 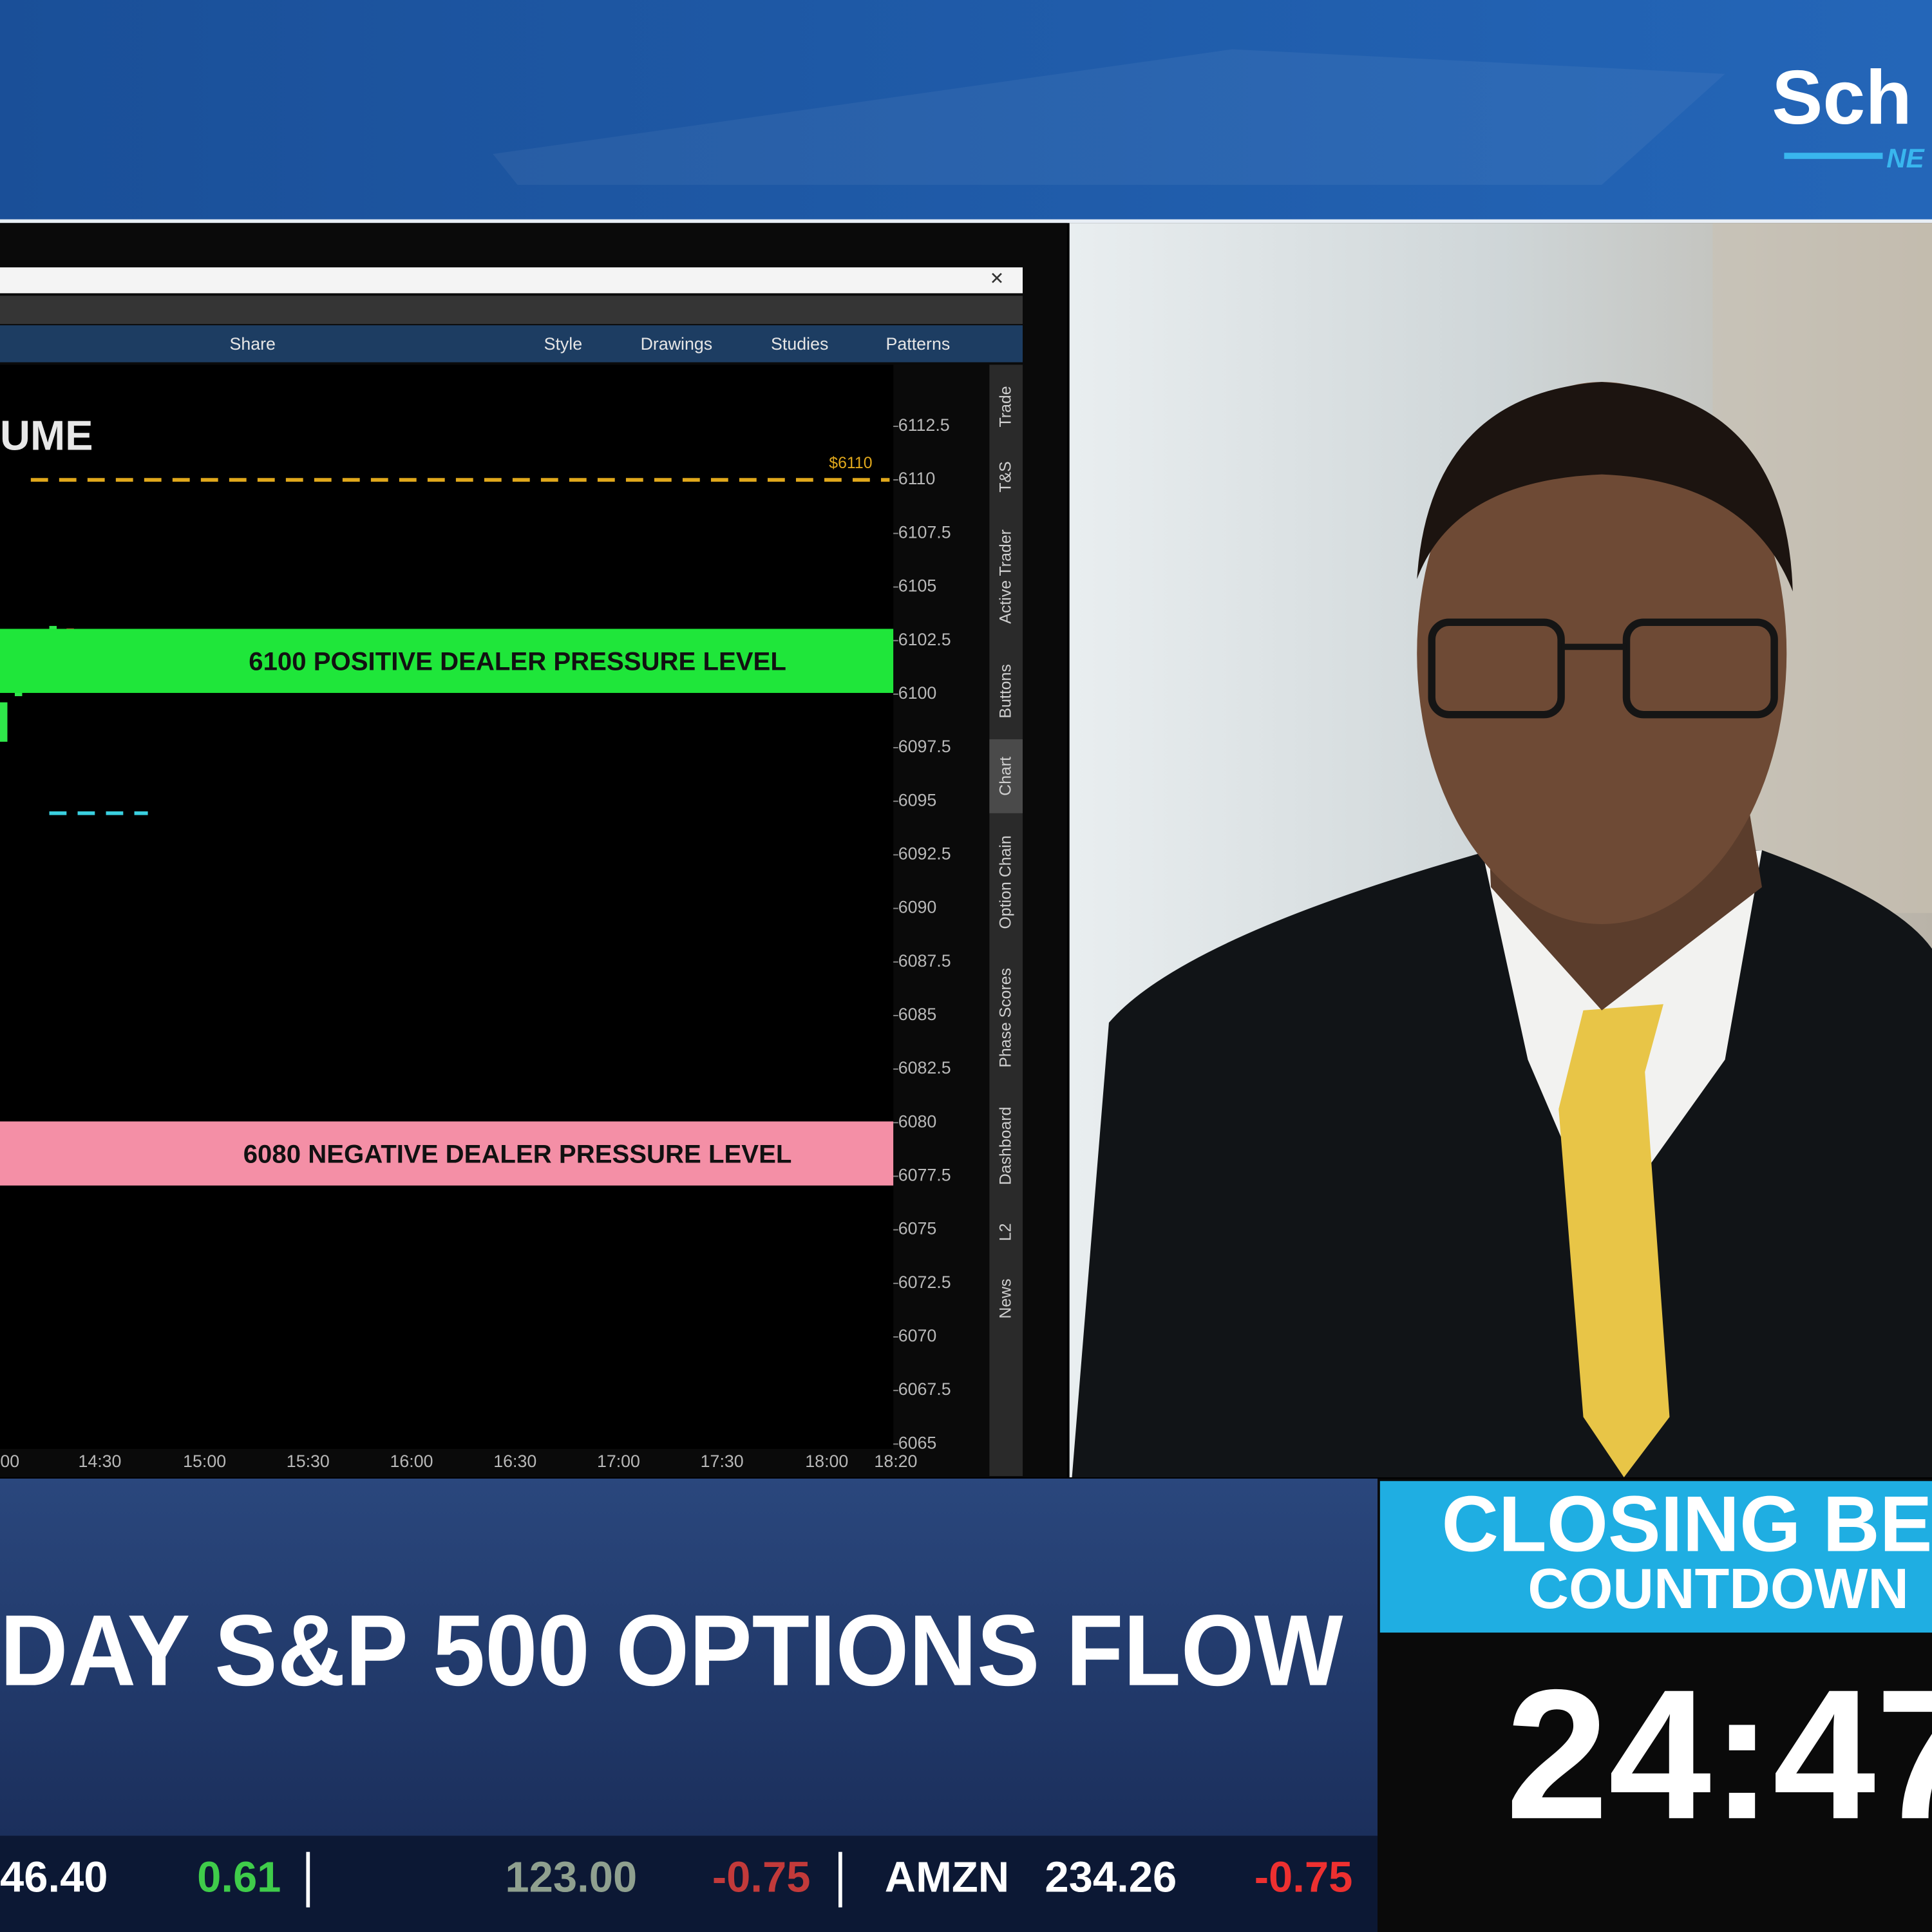 I want to click on y-tick-label: 6112.5, so click(x=924, y=425).